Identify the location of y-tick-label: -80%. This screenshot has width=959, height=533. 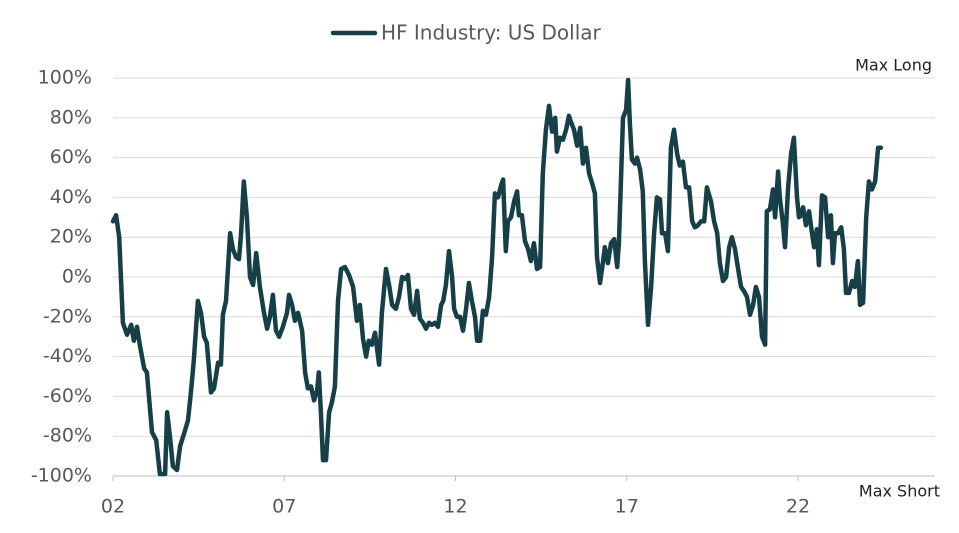
(67, 436).